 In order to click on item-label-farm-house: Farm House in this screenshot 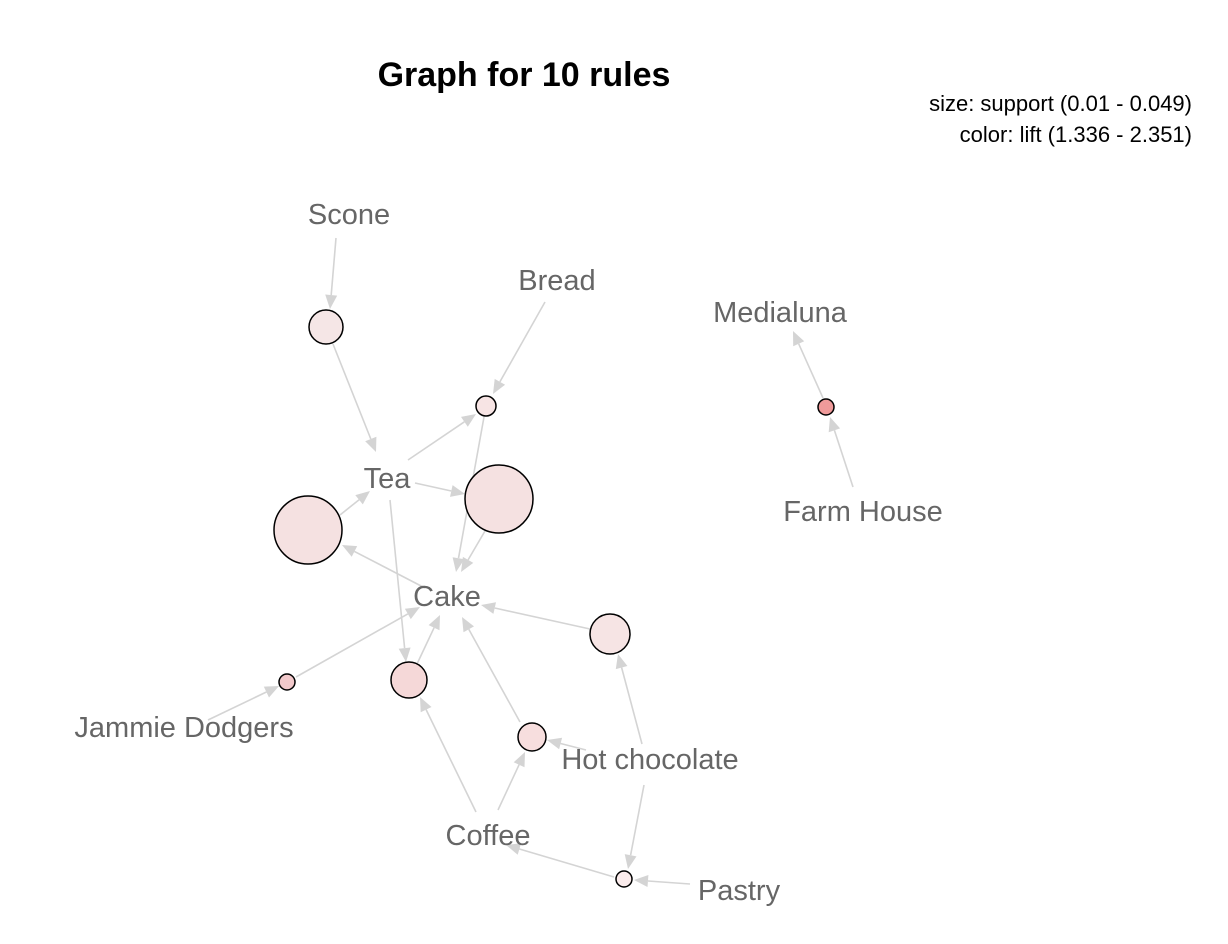, I will do `click(863, 512)`.